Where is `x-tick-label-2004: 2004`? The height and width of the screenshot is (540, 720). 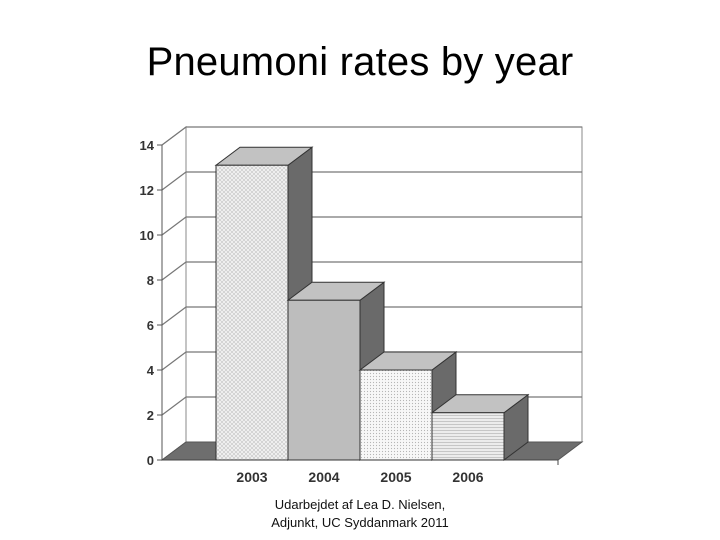
x-tick-label-2004: 2004 is located at coordinates (323, 477).